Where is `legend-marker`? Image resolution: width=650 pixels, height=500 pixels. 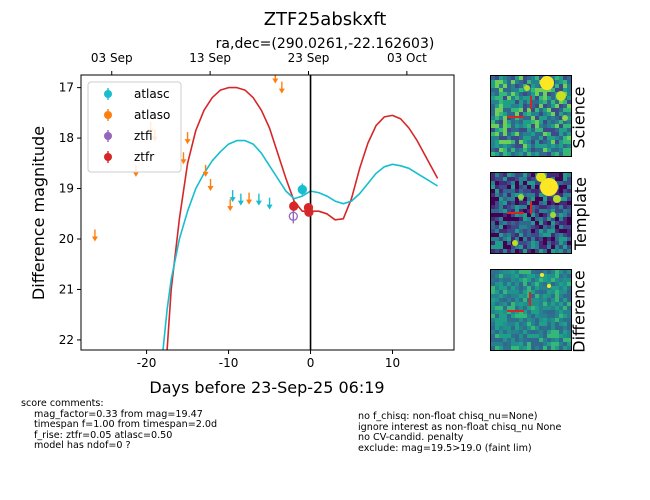
legend-marker is located at coordinates (108, 94).